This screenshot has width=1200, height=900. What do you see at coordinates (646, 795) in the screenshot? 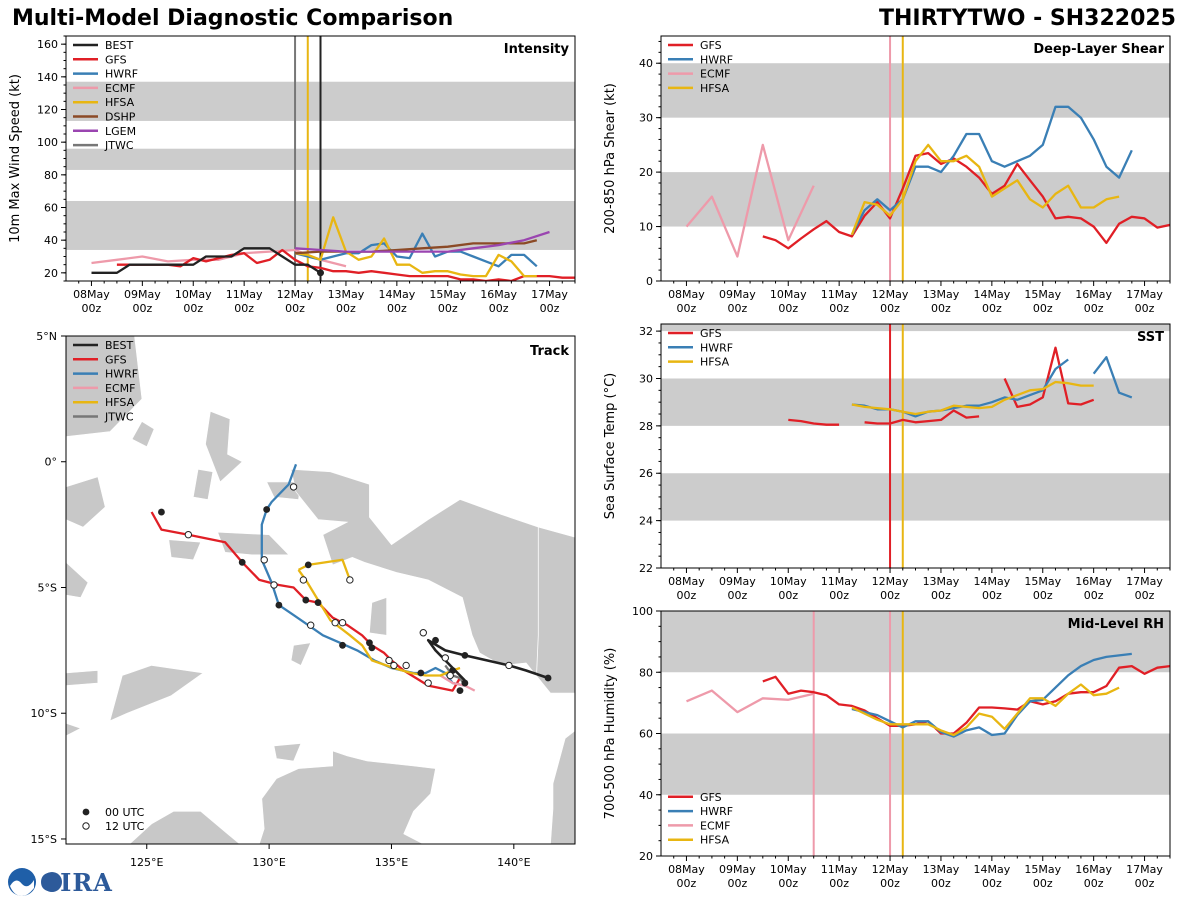
I see `y-tick-label: 40` at bounding box center [646, 795].